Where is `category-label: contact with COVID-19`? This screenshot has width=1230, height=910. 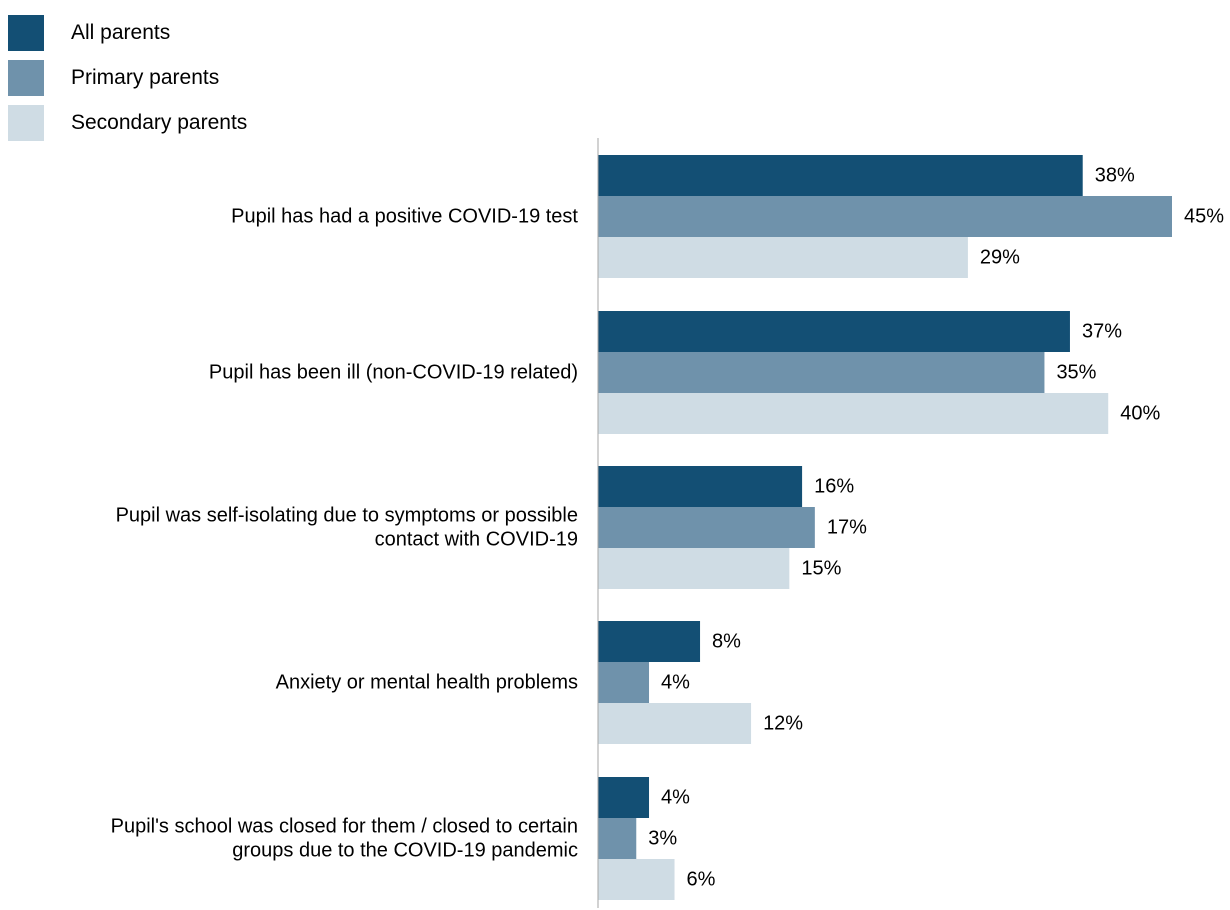
category-label: contact with COVID-19 is located at coordinates (476, 540).